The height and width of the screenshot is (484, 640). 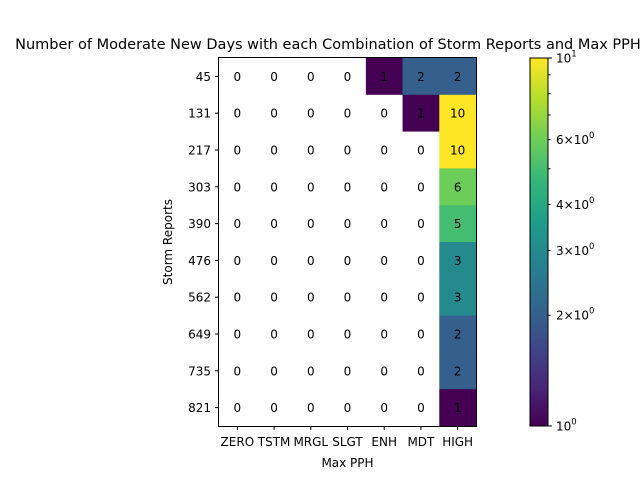 I want to click on colorbar-tick-label: 6×100, so click(x=575, y=139).